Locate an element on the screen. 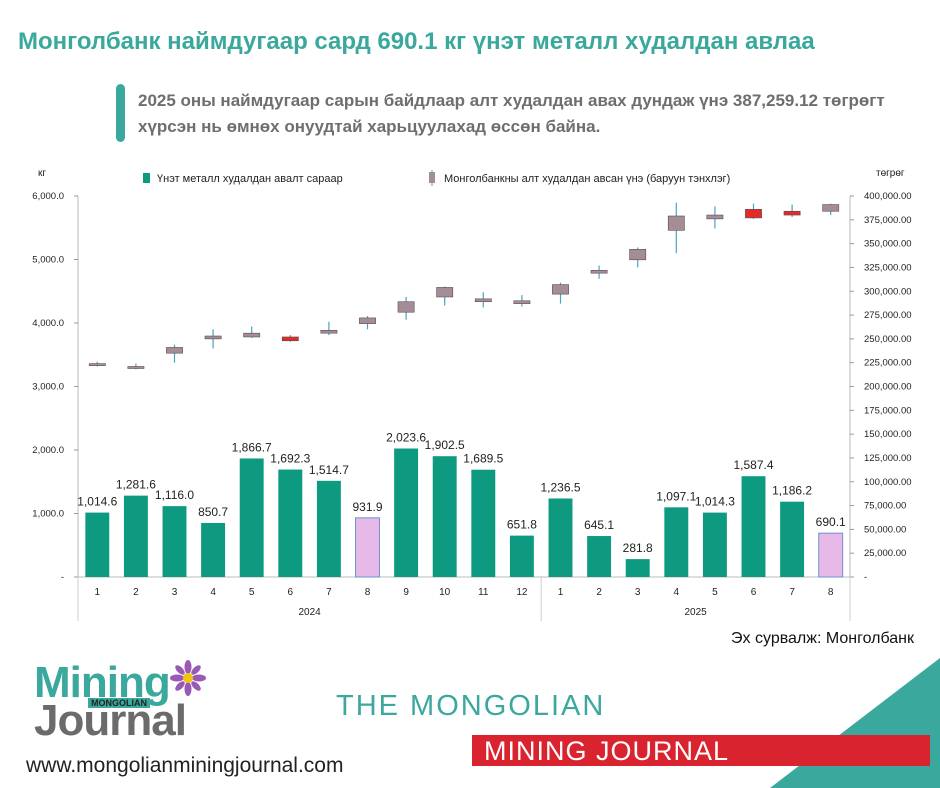  decorative-triangle is located at coordinates (855, 723).